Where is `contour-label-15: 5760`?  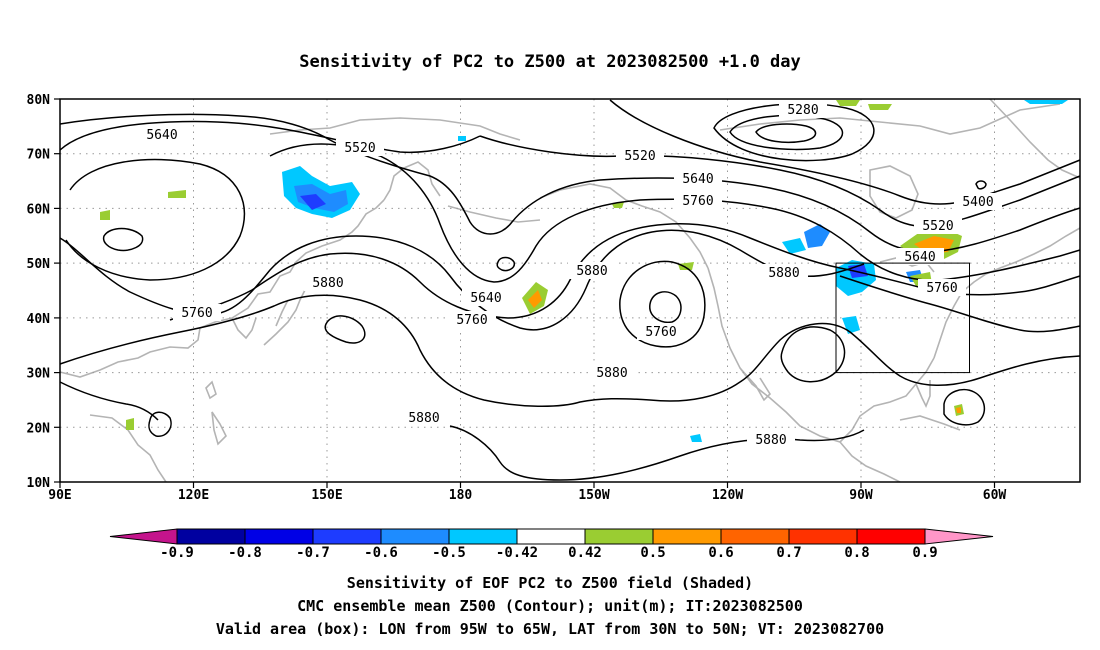
contour-label-15: 5760 is located at coordinates (471, 320).